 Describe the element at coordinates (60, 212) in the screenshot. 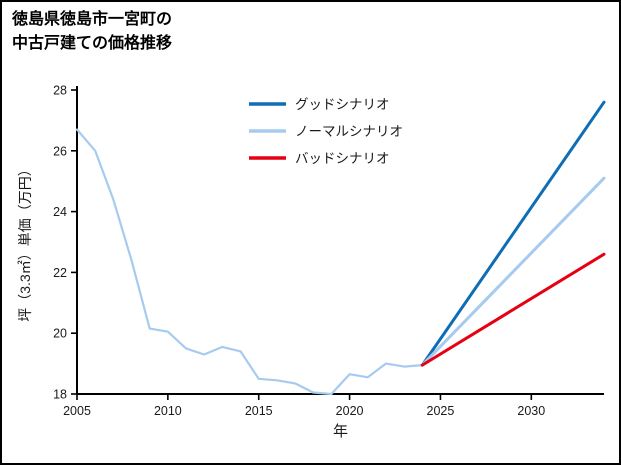

I see `y-tick-label: 24` at that location.